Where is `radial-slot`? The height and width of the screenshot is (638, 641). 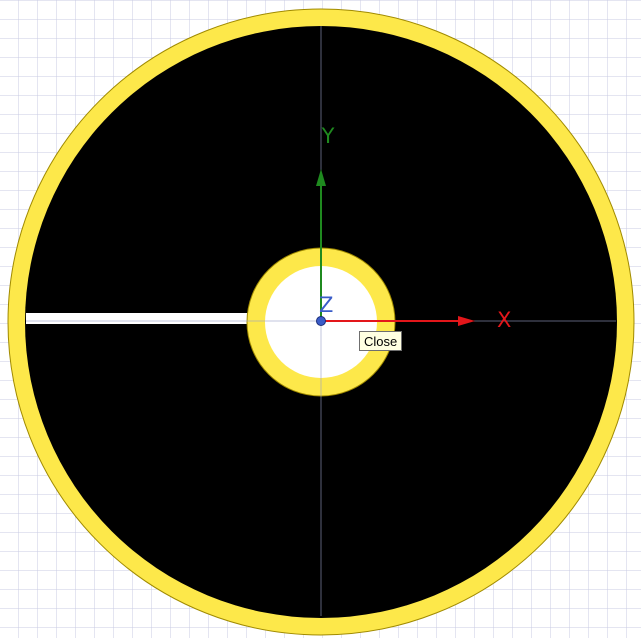
radial-slot is located at coordinates (138, 318).